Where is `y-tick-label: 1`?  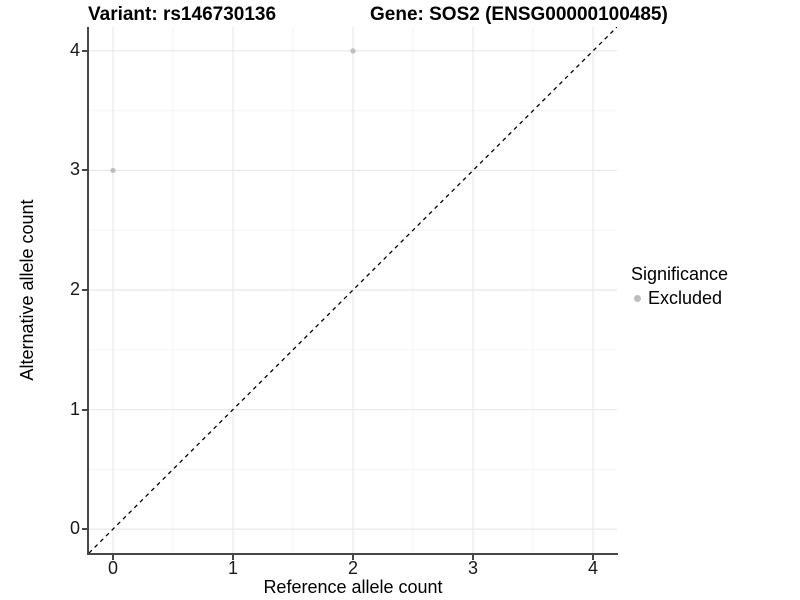 y-tick-label: 1 is located at coordinates (74, 408).